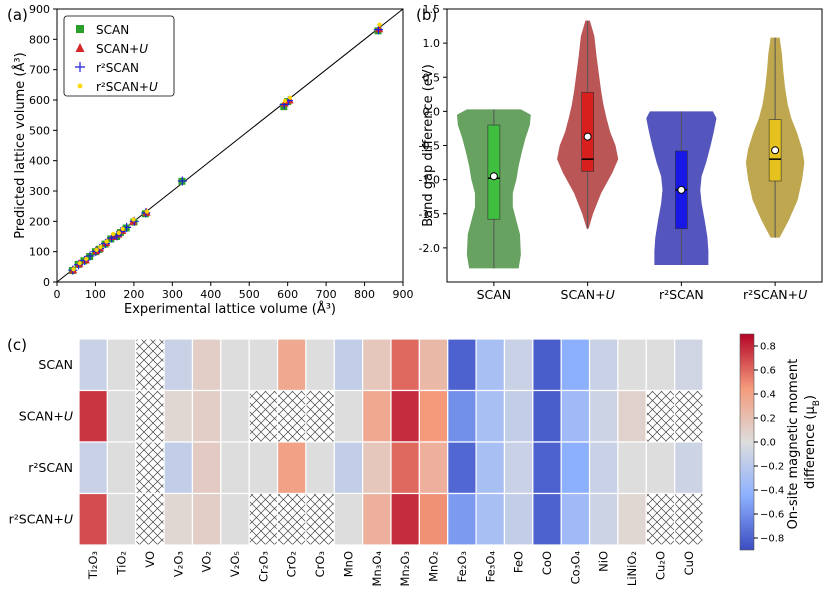 This screenshot has height=602, width=830. Describe the element at coordinates (660, 565) in the screenshot. I see `column-label: Cu₂O` at that location.